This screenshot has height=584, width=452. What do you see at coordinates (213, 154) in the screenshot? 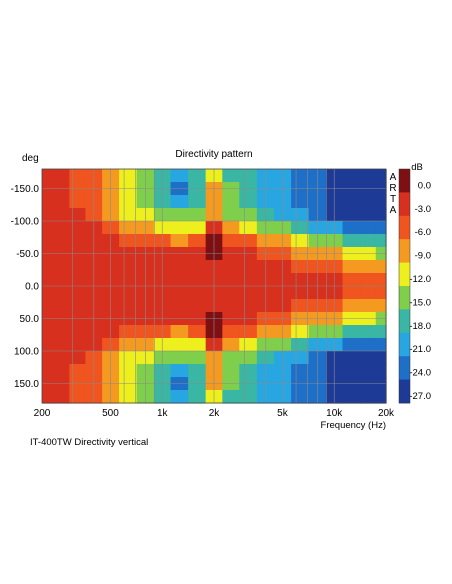
I see `chart-title: Directivity pattern` at bounding box center [213, 154].